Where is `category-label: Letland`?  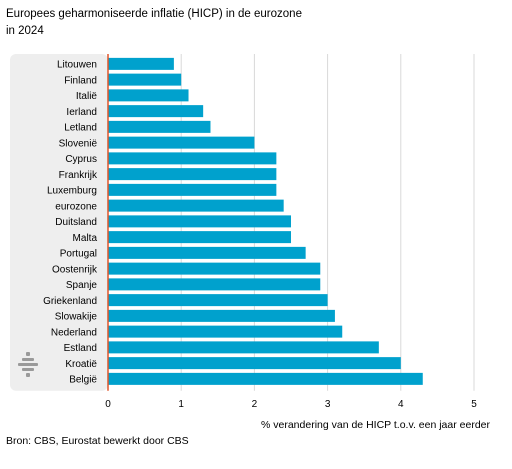
category-label: Letland is located at coordinates (80, 128).